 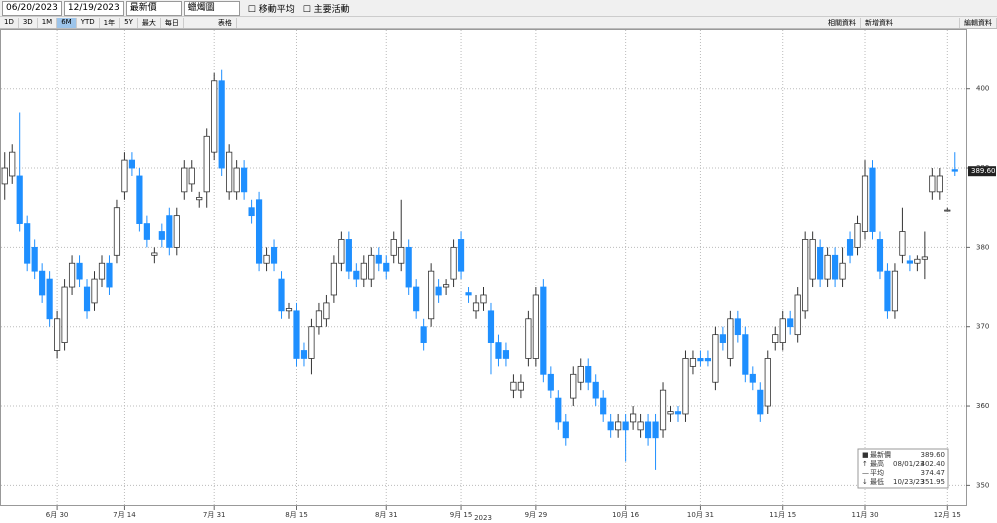 What do you see at coordinates (225, 22) in the screenshot?
I see `table-button: 表格` at bounding box center [225, 22].